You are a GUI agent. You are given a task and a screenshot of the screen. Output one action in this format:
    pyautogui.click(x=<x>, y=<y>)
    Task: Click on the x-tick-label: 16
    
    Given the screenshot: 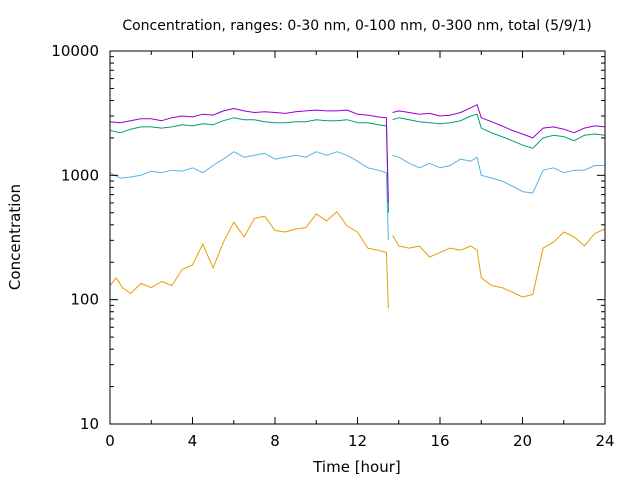 What is the action you would take?
    pyautogui.click(x=439, y=441)
    